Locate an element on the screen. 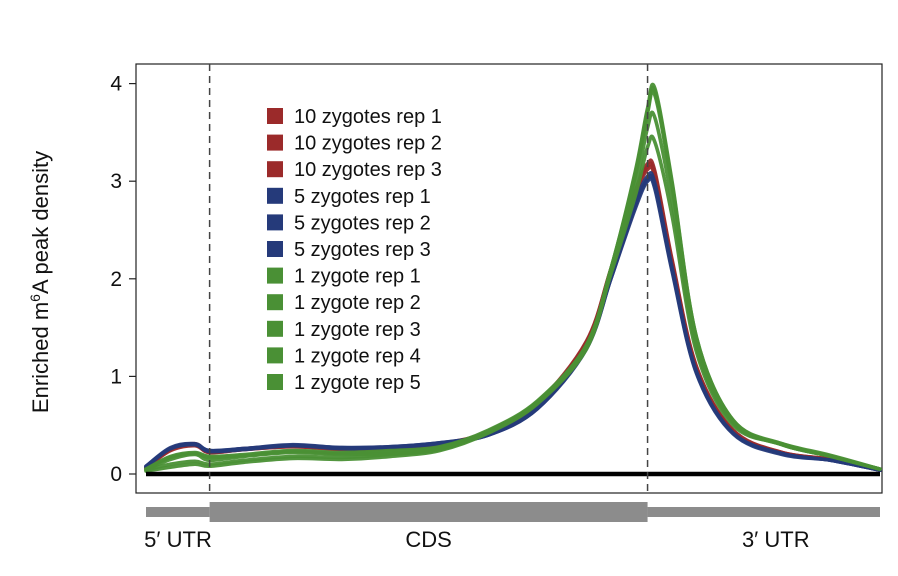  legend-label: 5 zygotes rep 3 is located at coordinates (362, 250).